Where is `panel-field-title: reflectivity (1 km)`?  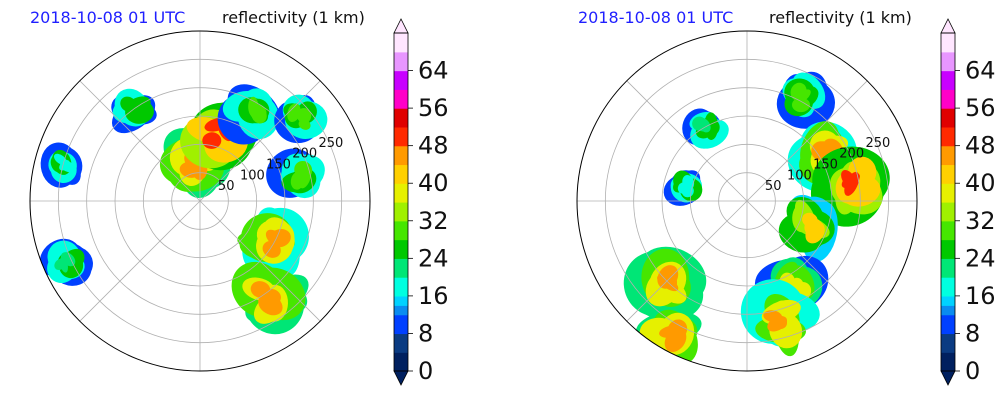 panel-field-title: reflectivity (1 km) is located at coordinates (840, 17).